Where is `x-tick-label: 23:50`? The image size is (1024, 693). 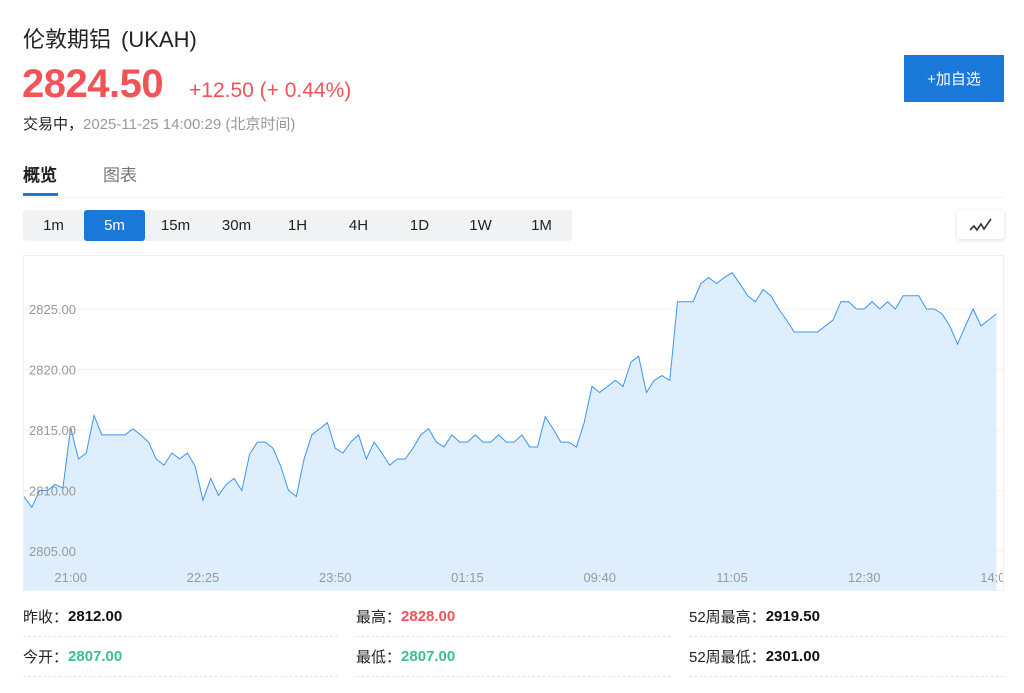
x-tick-label: 23:50 is located at coordinates (335, 577).